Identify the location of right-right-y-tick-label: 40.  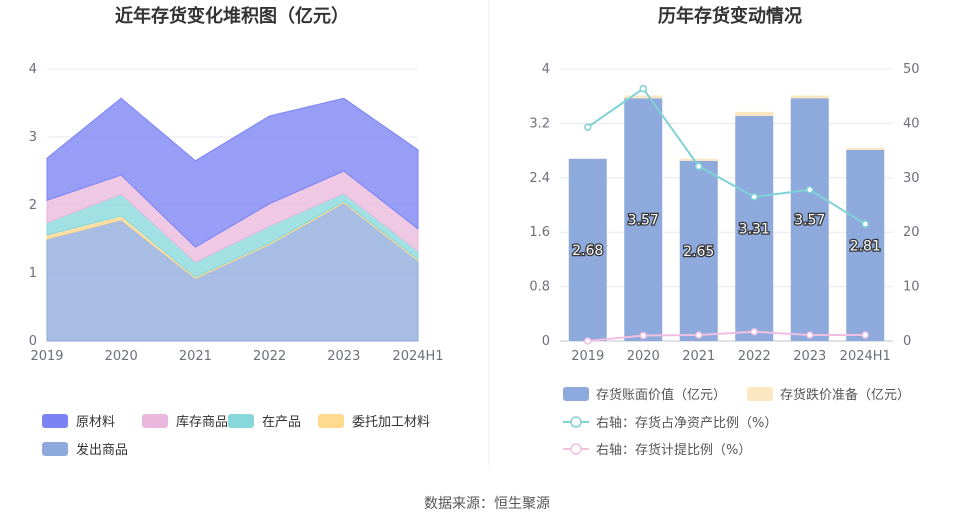
(911, 123).